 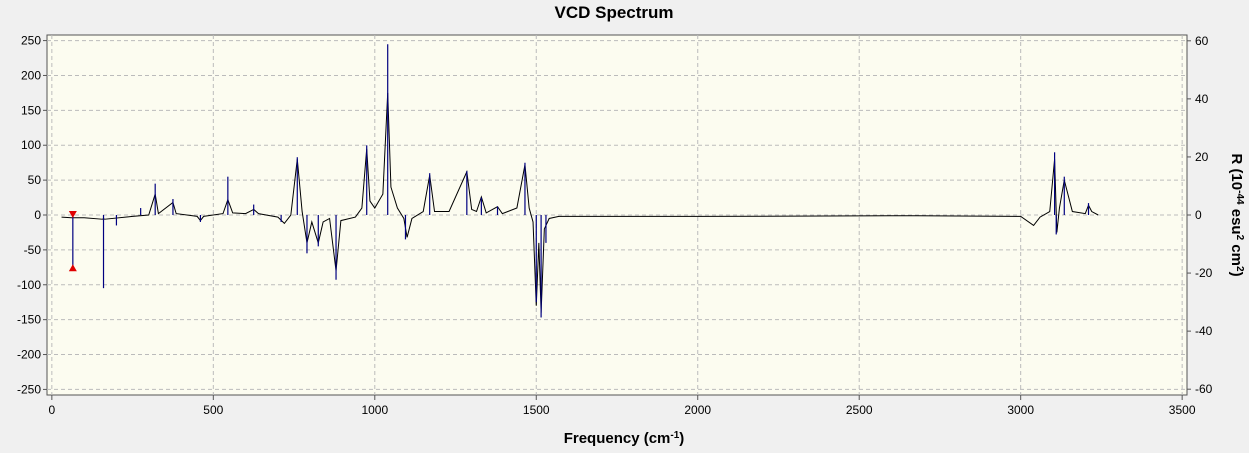 What do you see at coordinates (1204, 389) in the screenshot?
I see `y2-tick-label: -60` at bounding box center [1204, 389].